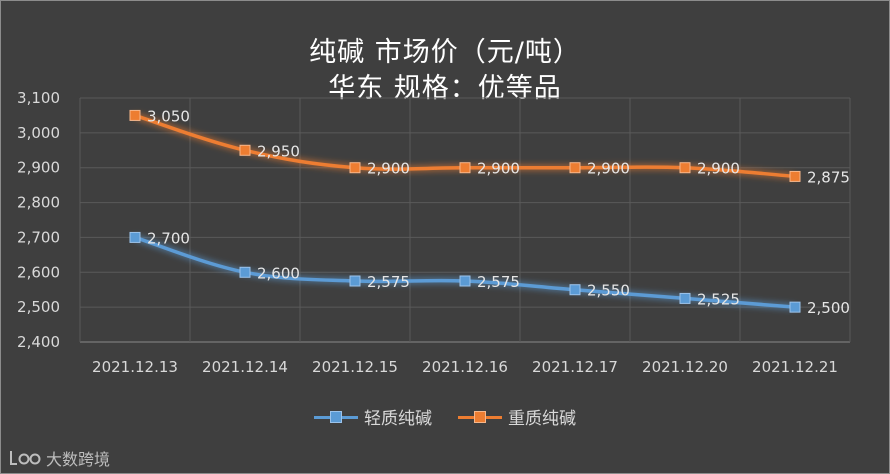 This screenshot has height=474, width=890. Describe the element at coordinates (608, 291) in the screenshot. I see `data-label: 2,550` at that location.